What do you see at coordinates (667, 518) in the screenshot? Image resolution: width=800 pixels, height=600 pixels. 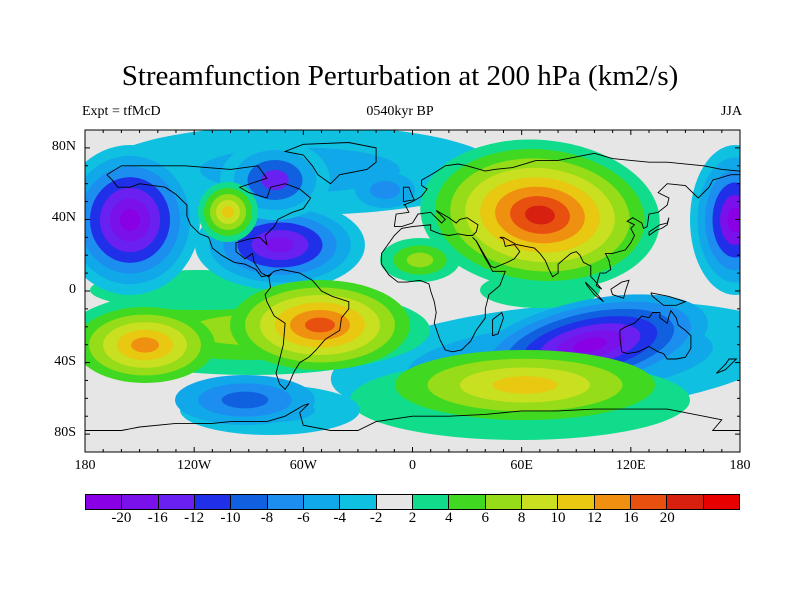 I see `colorbar-label: 20` at bounding box center [667, 518].